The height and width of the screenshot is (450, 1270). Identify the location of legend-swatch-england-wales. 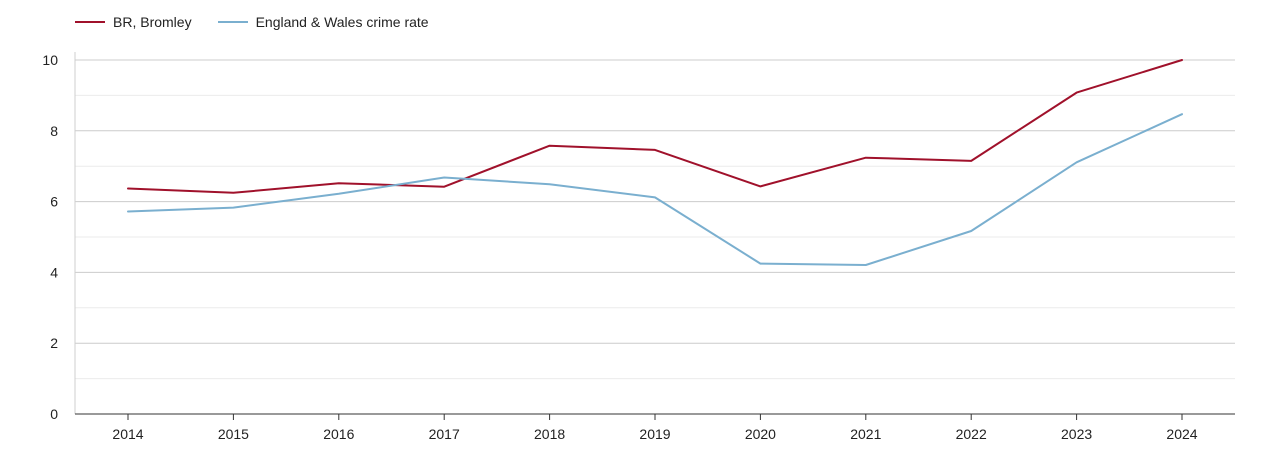
(232, 22).